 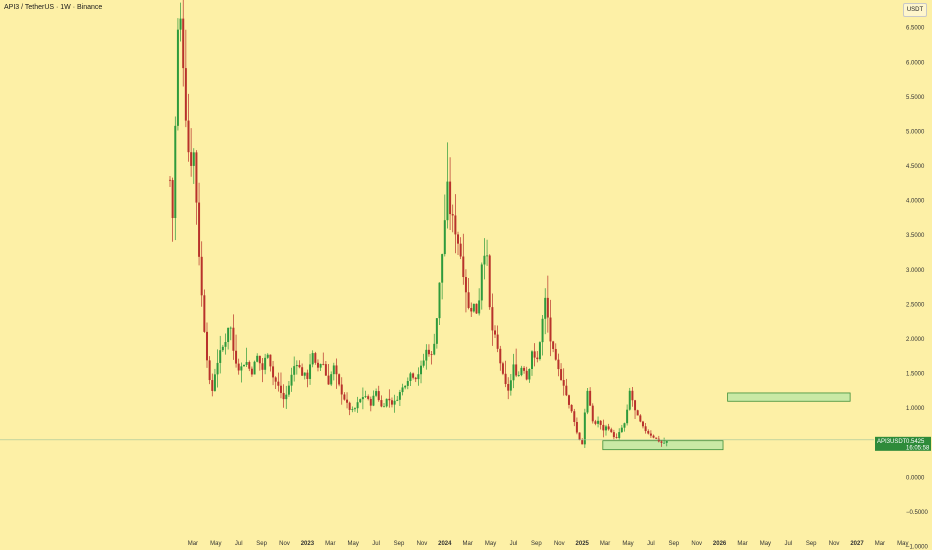 I want to click on price-tick-label: 5.0000, so click(x=915, y=132).